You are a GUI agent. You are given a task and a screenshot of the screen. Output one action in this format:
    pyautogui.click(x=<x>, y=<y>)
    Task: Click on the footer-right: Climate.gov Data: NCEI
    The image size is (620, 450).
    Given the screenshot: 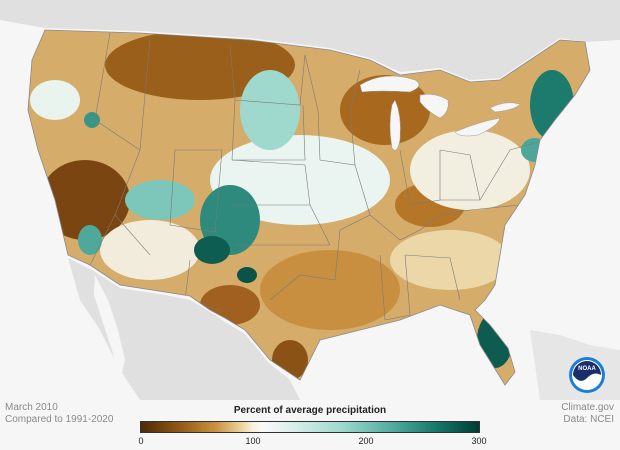 What is the action you would take?
    pyautogui.click(x=587, y=414)
    